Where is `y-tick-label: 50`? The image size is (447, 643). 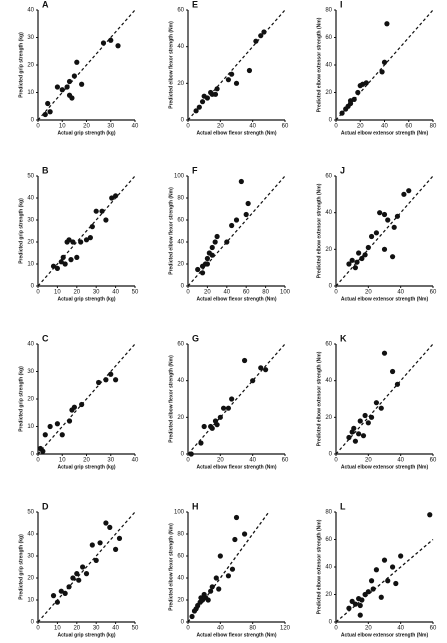 y-tick-label: 50 is located at coordinates (30, 177).